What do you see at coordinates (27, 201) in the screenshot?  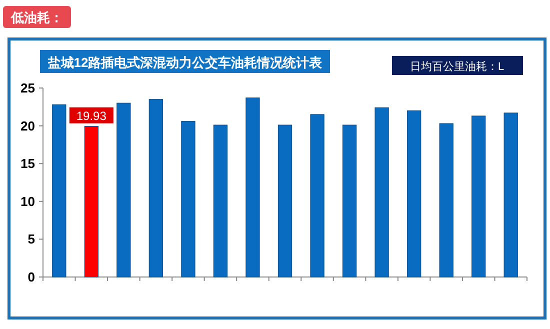 I see `y-tick-label: 10` at bounding box center [27, 201].